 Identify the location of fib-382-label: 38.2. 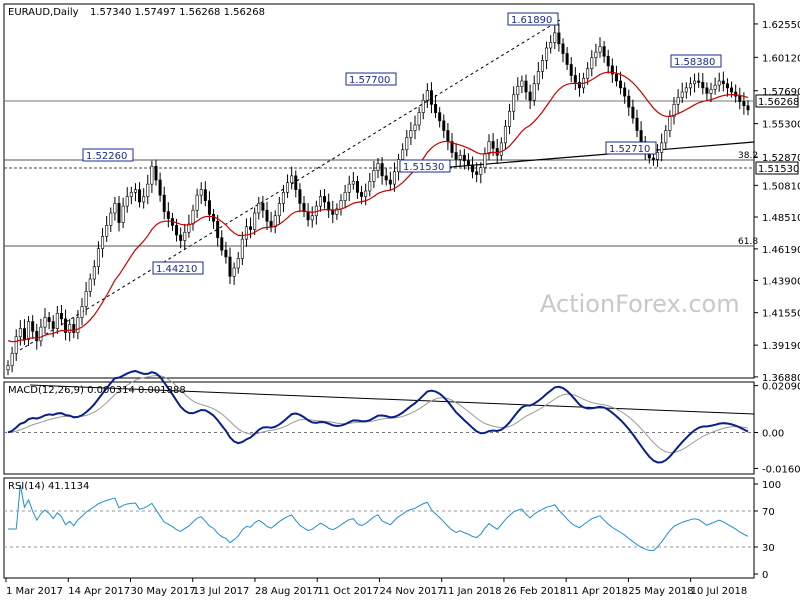
(748, 156).